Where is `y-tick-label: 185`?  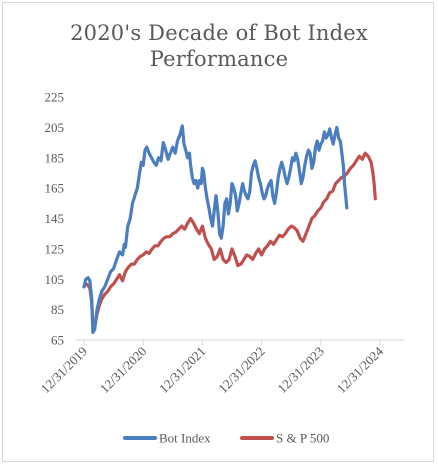
y-tick-label: 185 is located at coordinates (55, 157).